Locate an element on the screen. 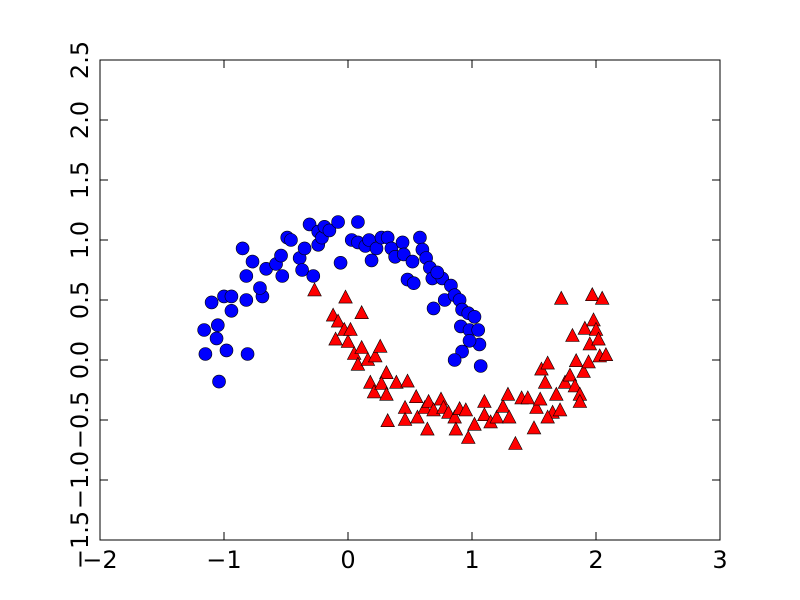 The height and width of the screenshot is (600, 800). x-tick-label: 1 is located at coordinates (471, 560).